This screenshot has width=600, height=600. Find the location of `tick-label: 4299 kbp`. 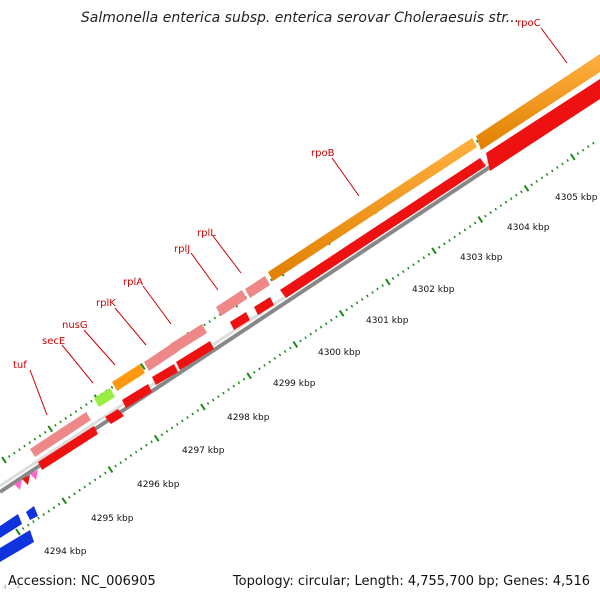

tick-label: 4299 kbp is located at coordinates (294, 384).